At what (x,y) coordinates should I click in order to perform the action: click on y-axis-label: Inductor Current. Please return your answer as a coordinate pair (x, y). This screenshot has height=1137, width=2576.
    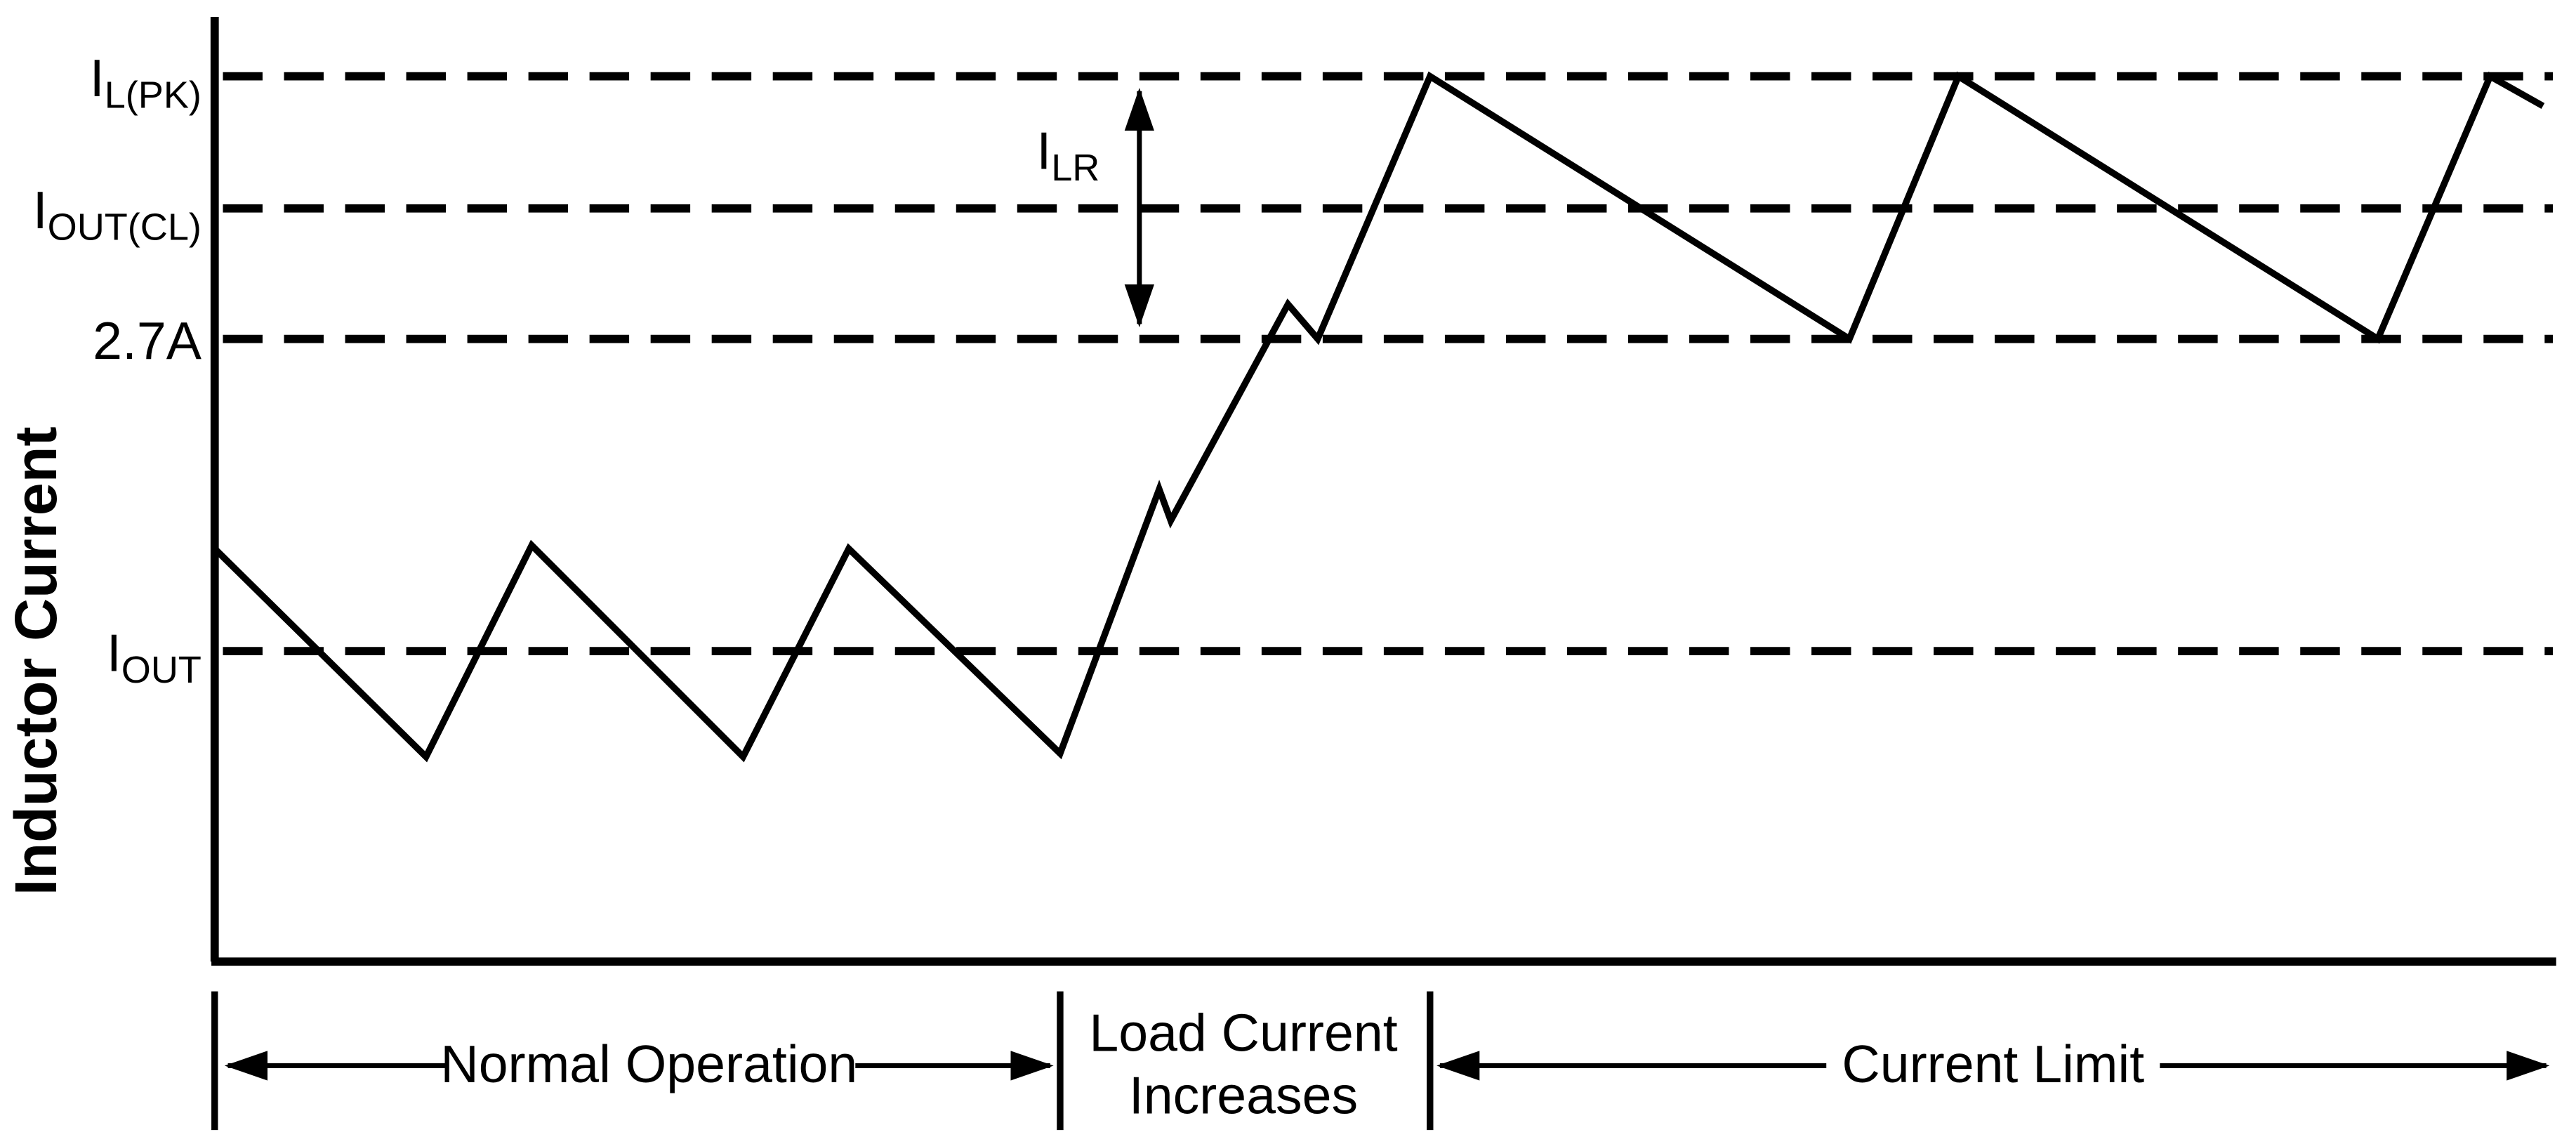
    Looking at the image, I should click on (35, 660).